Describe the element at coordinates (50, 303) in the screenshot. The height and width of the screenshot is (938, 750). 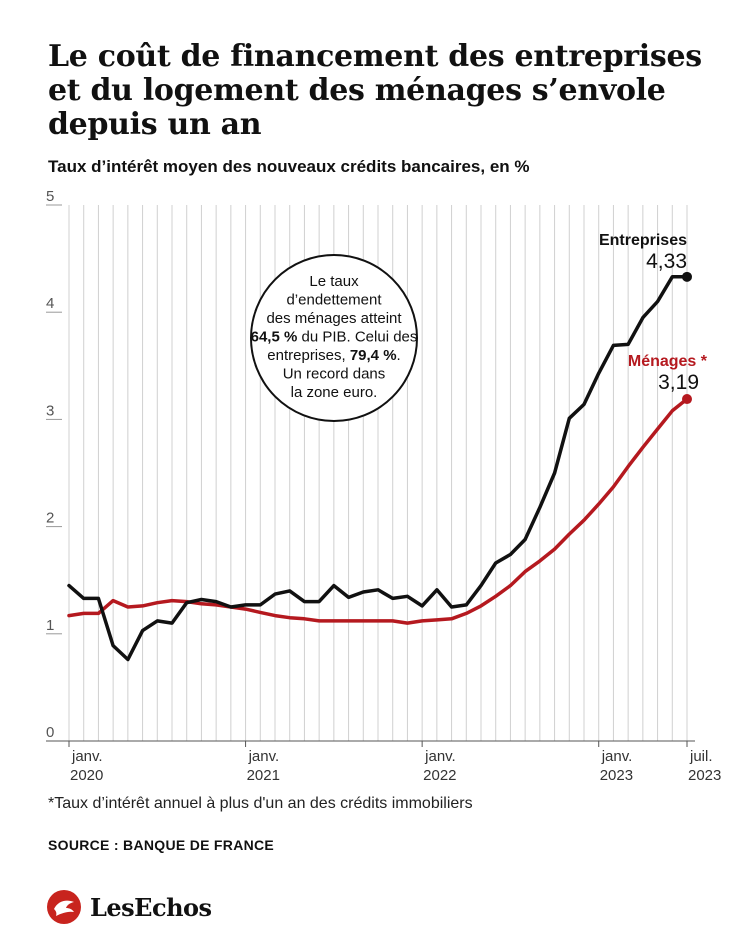
I see `y-tick-label: 4` at that location.